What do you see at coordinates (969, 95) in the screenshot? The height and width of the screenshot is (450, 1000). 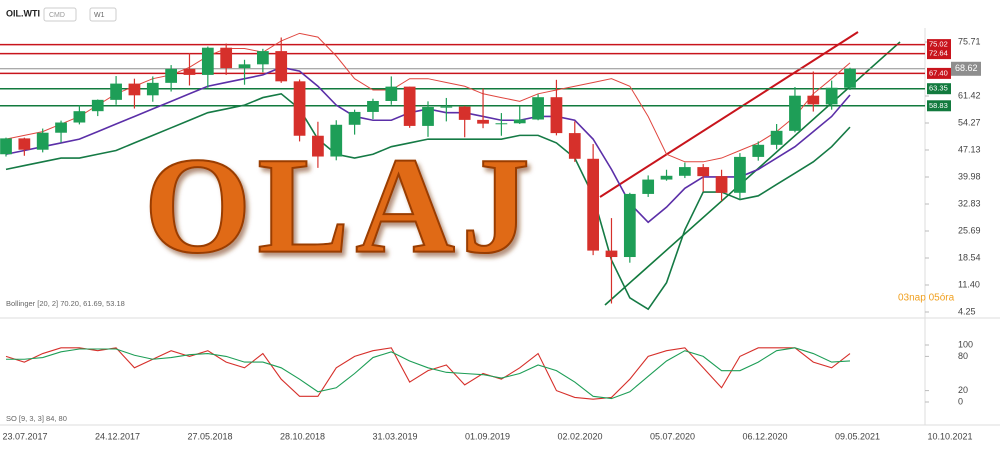 I see `y-tick-label: 61.42` at bounding box center [969, 95].